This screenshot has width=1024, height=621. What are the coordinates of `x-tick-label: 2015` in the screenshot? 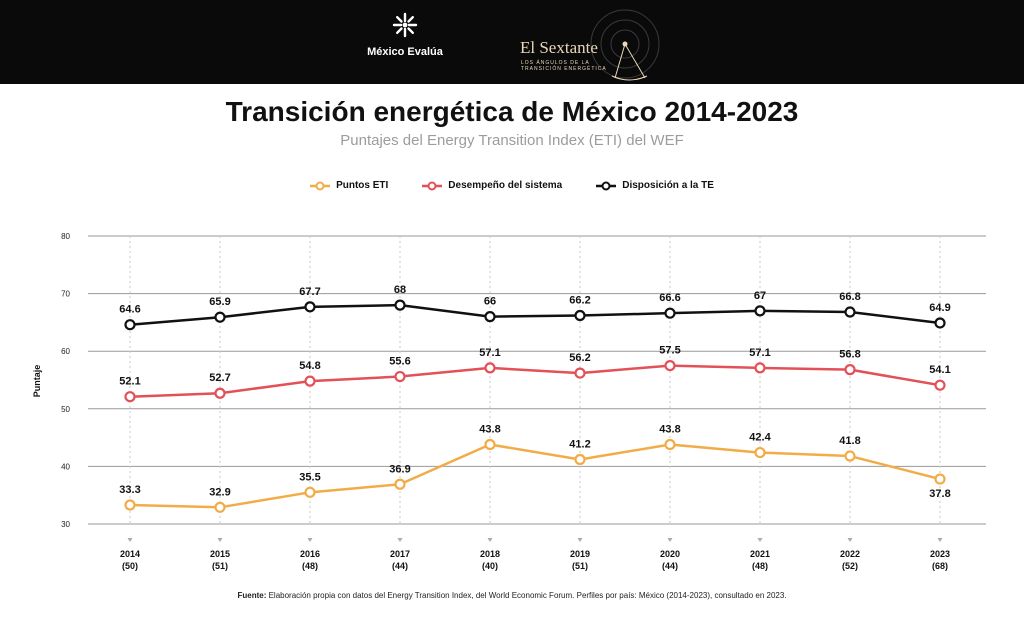 It's located at (220, 554).